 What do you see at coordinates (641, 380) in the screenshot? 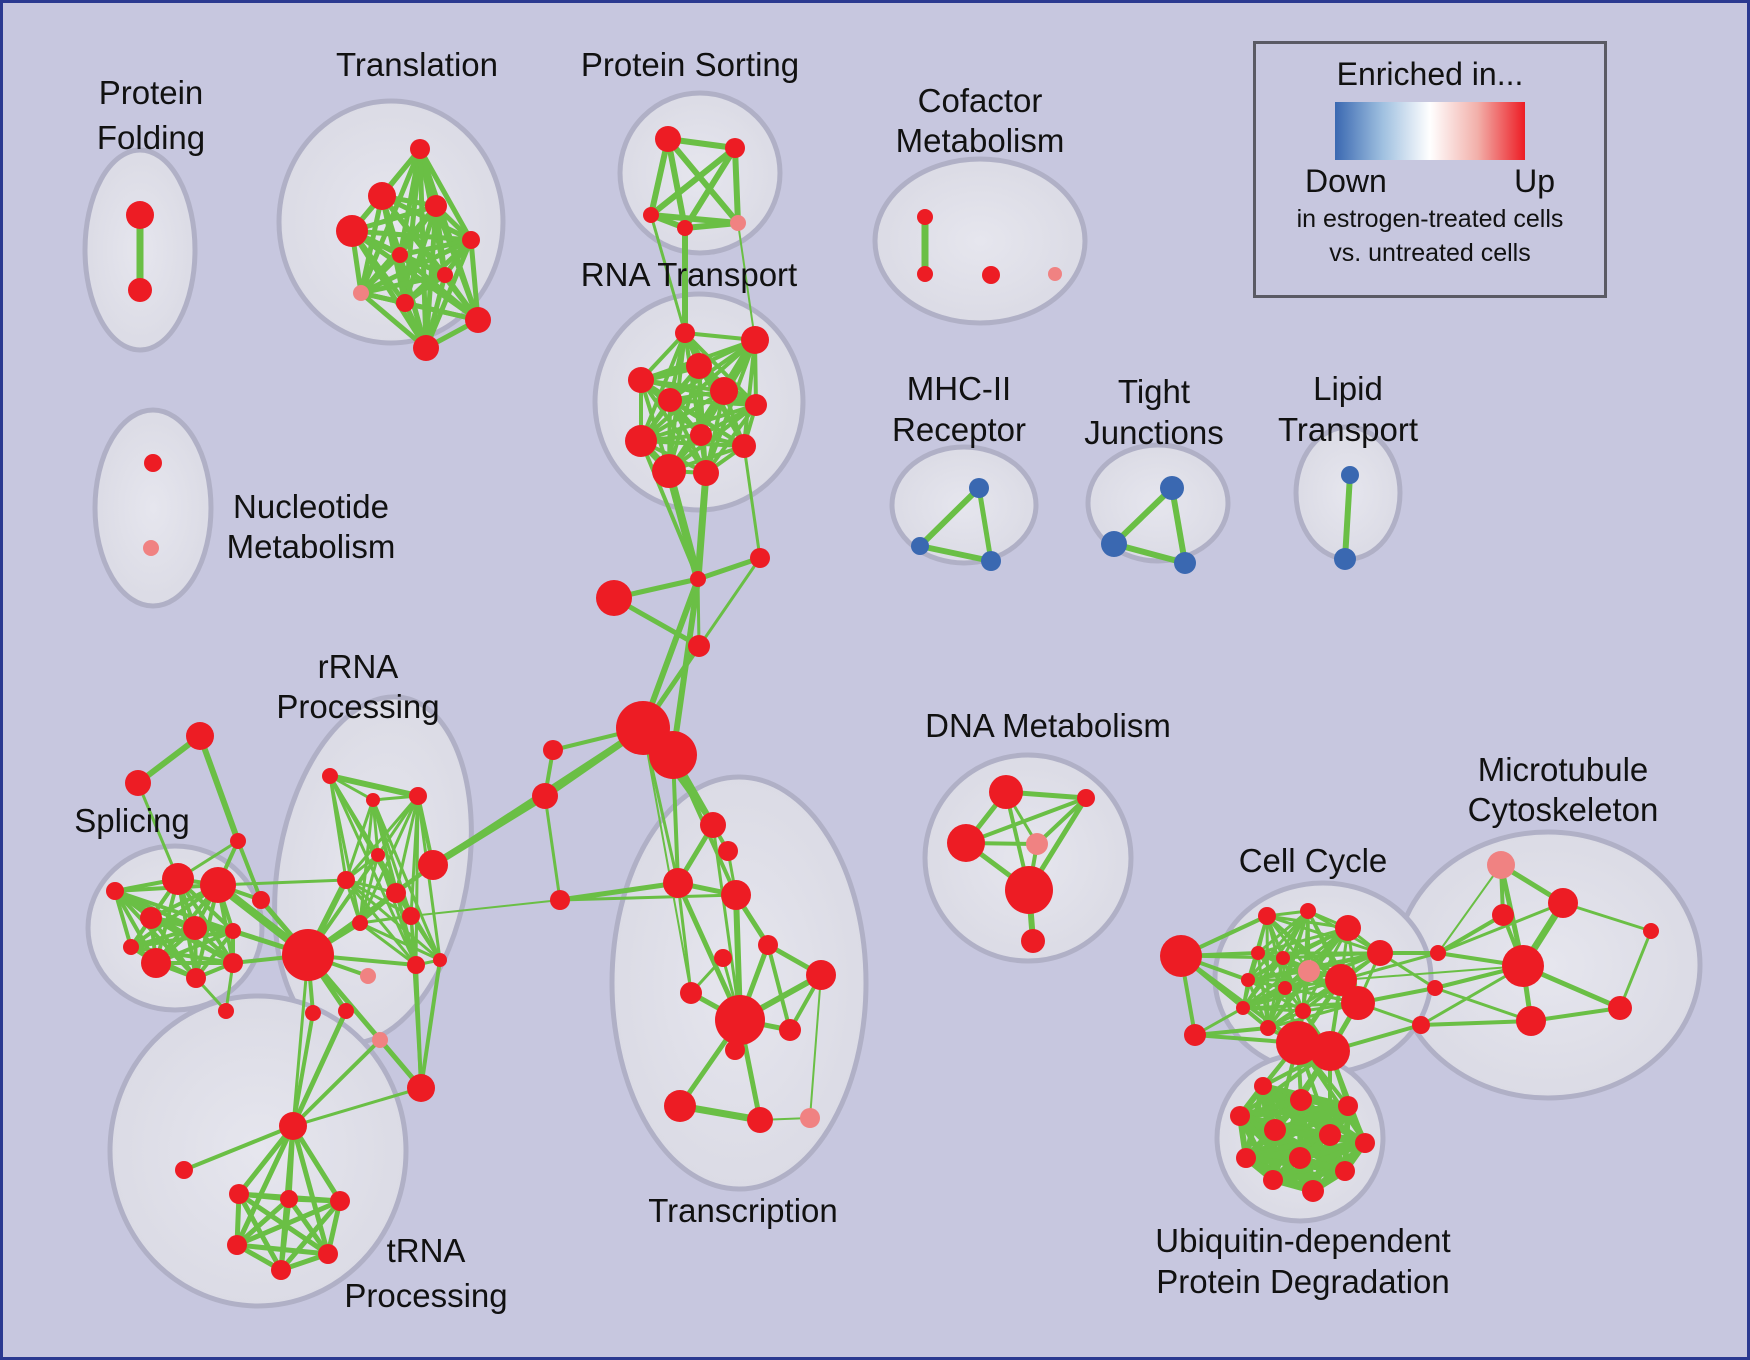
I see `gene-set-node-rt3` at bounding box center [641, 380].